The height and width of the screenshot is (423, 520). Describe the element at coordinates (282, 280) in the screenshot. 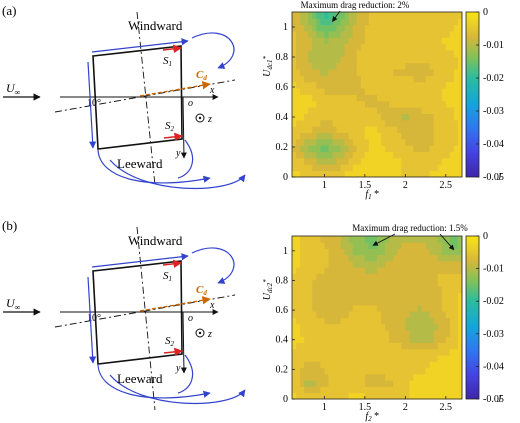

I see `y-tick-label: 0.8` at that location.